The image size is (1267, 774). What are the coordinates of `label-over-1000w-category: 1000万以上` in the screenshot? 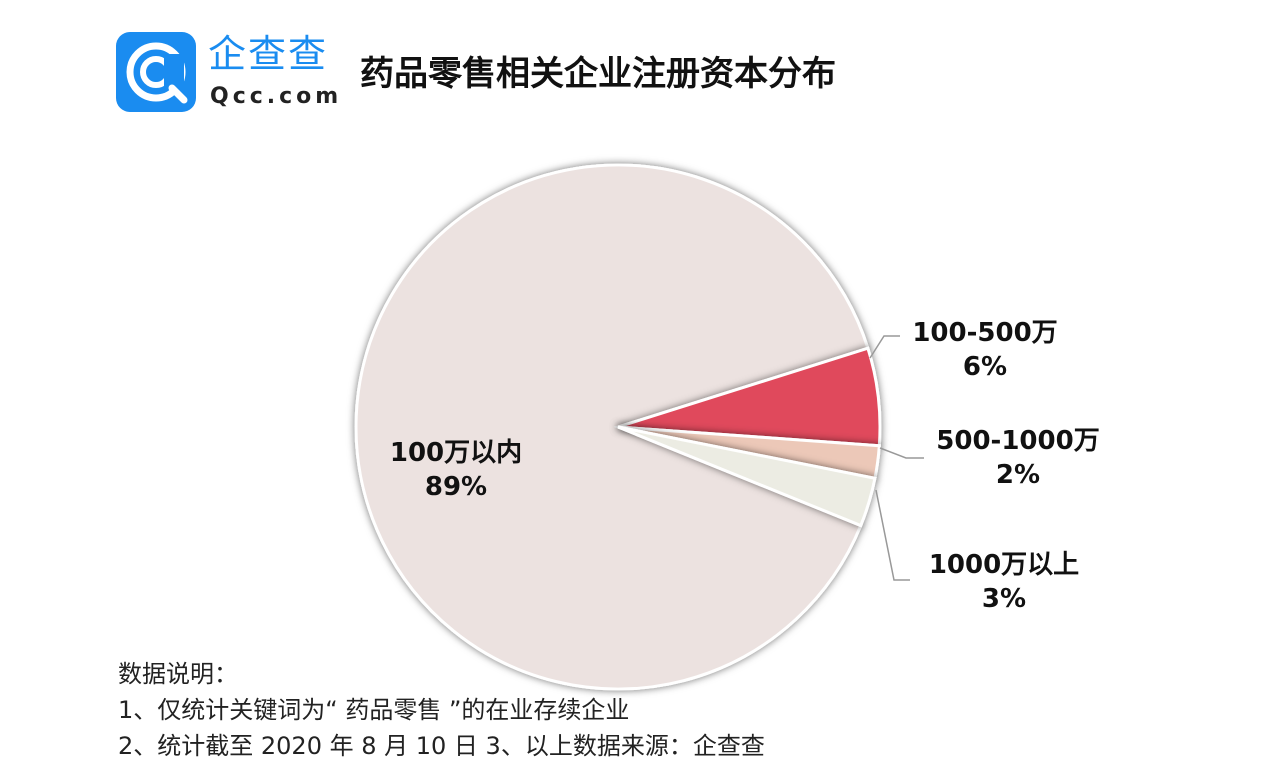 It's located at (1004, 565).